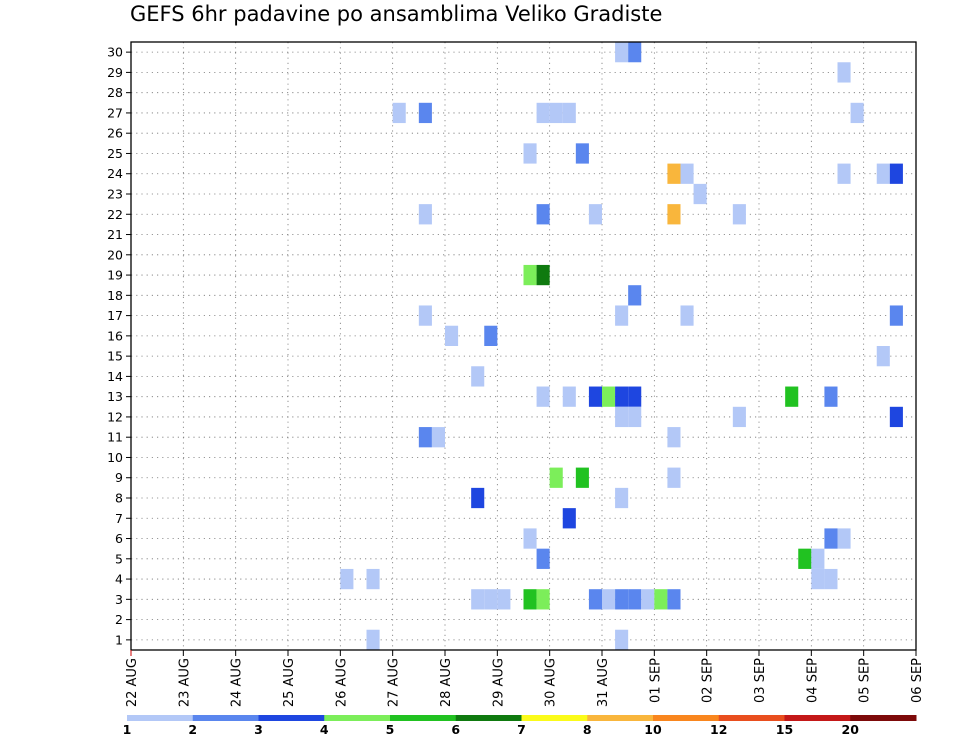  What do you see at coordinates (115, 153) in the screenshot?
I see `y-tick-label: 25` at bounding box center [115, 153].